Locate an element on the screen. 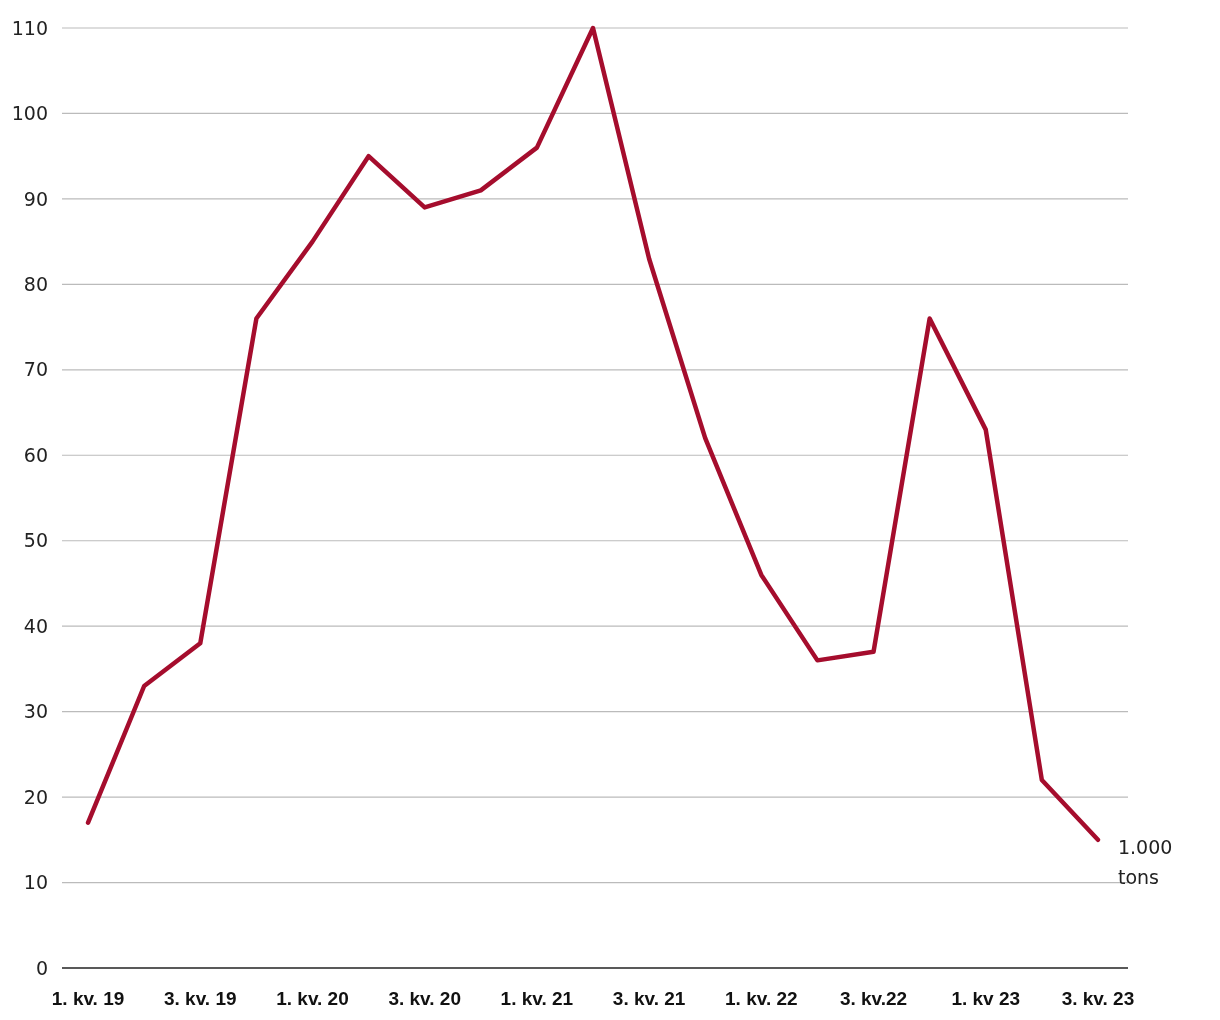 This screenshot has height=1020, width=1220. x-tick-label: 1. kv. 21 is located at coordinates (537, 998).